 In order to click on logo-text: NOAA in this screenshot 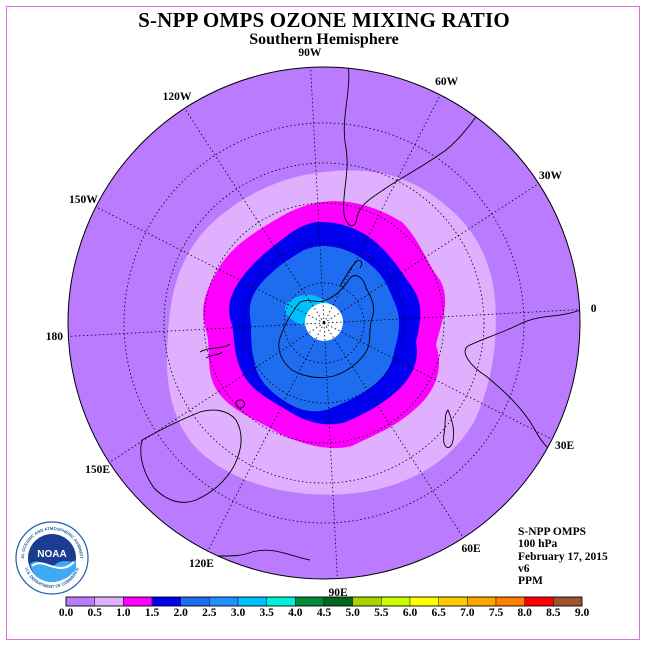, I will do `click(51, 554)`.